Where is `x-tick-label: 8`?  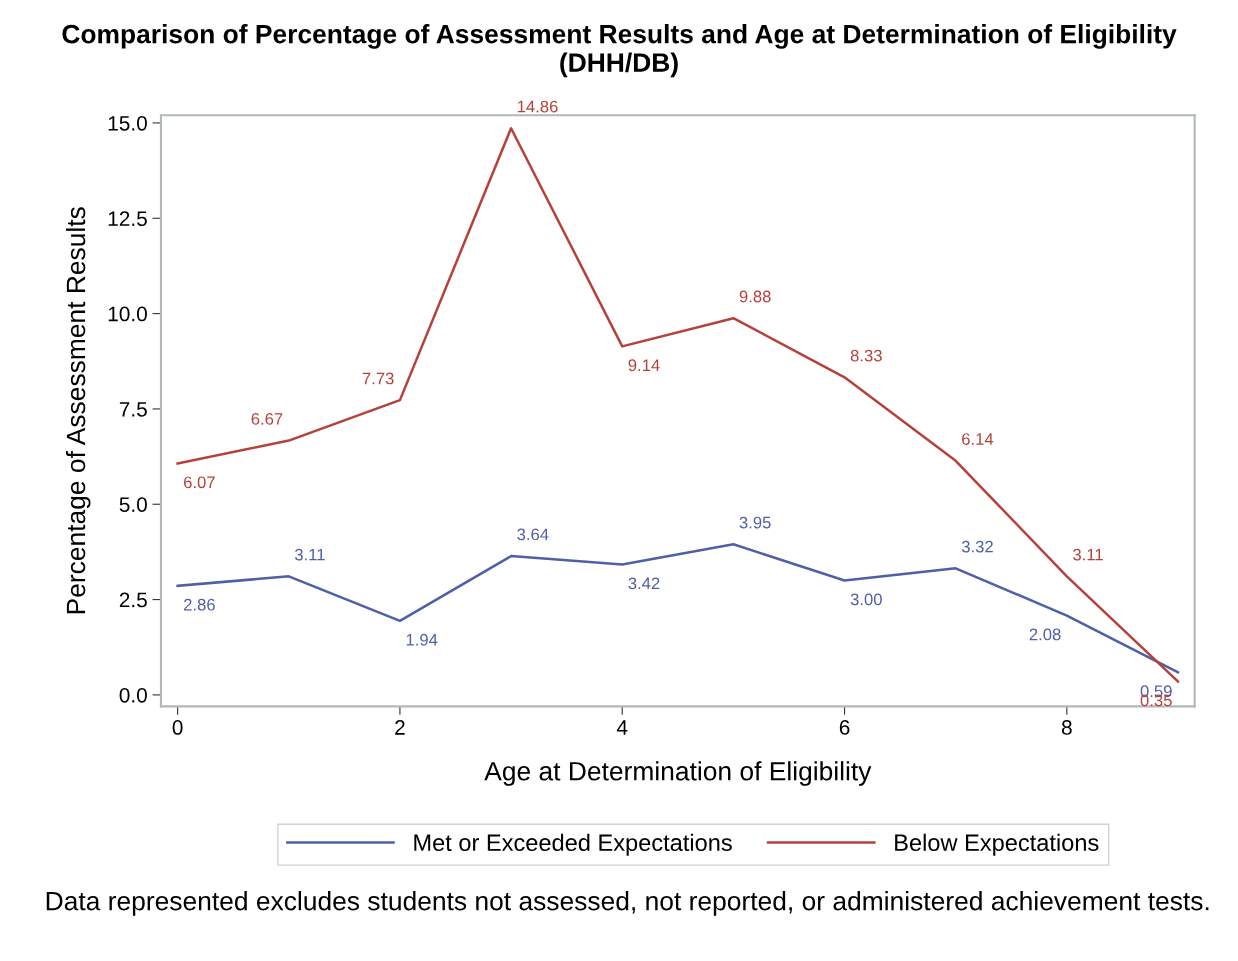
x-tick-label: 8 is located at coordinates (1066, 727).